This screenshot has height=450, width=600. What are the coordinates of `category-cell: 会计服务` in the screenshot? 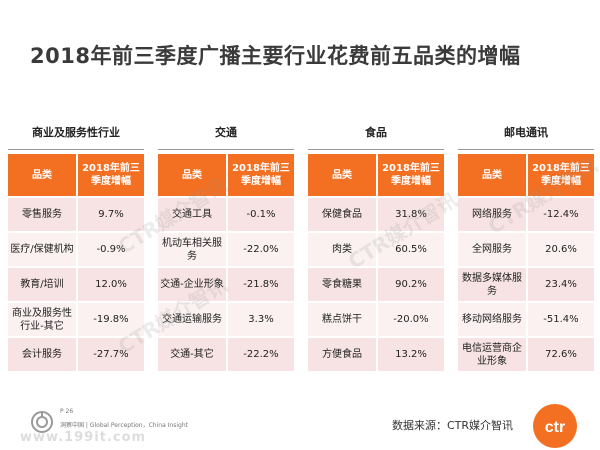 It's located at (43, 353).